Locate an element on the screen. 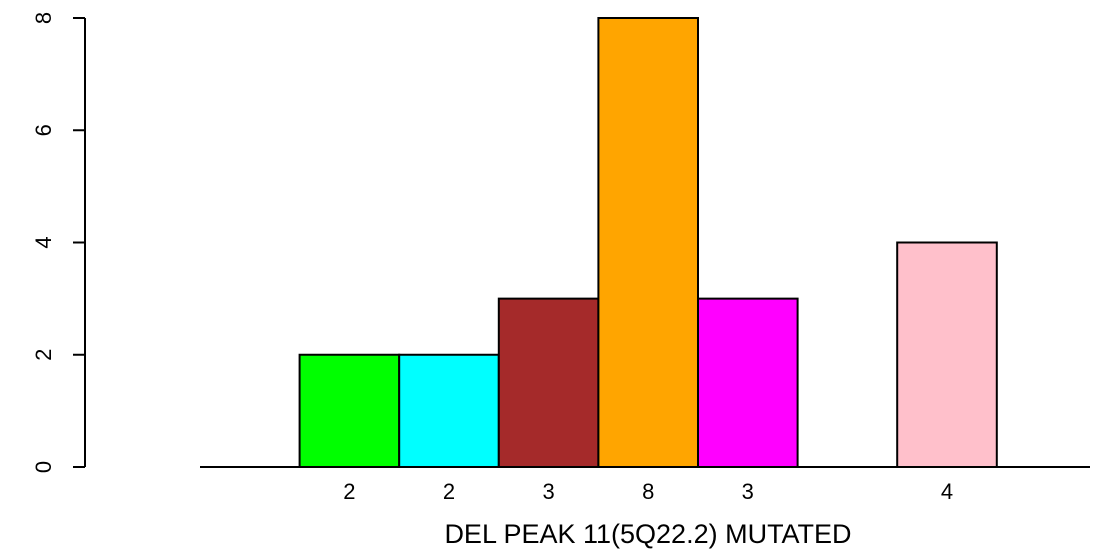 This screenshot has width=1093, height=559. bar-count-label-3: 8 is located at coordinates (648, 491).